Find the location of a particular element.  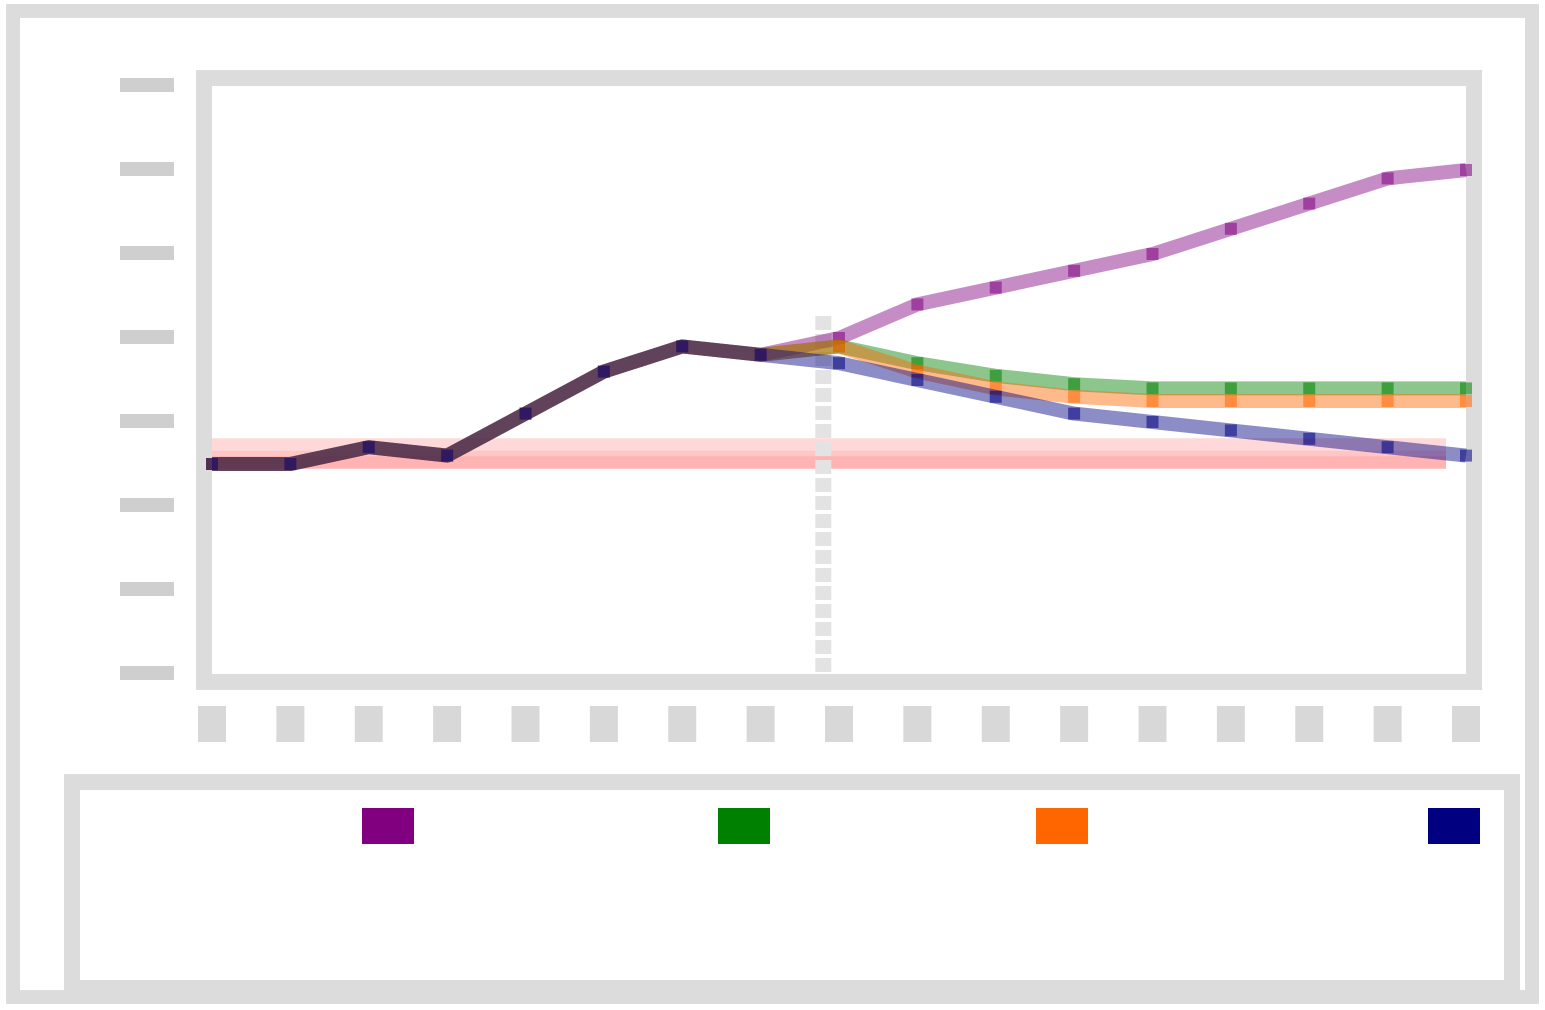

x-axis-ticks is located at coordinates (839, 724).